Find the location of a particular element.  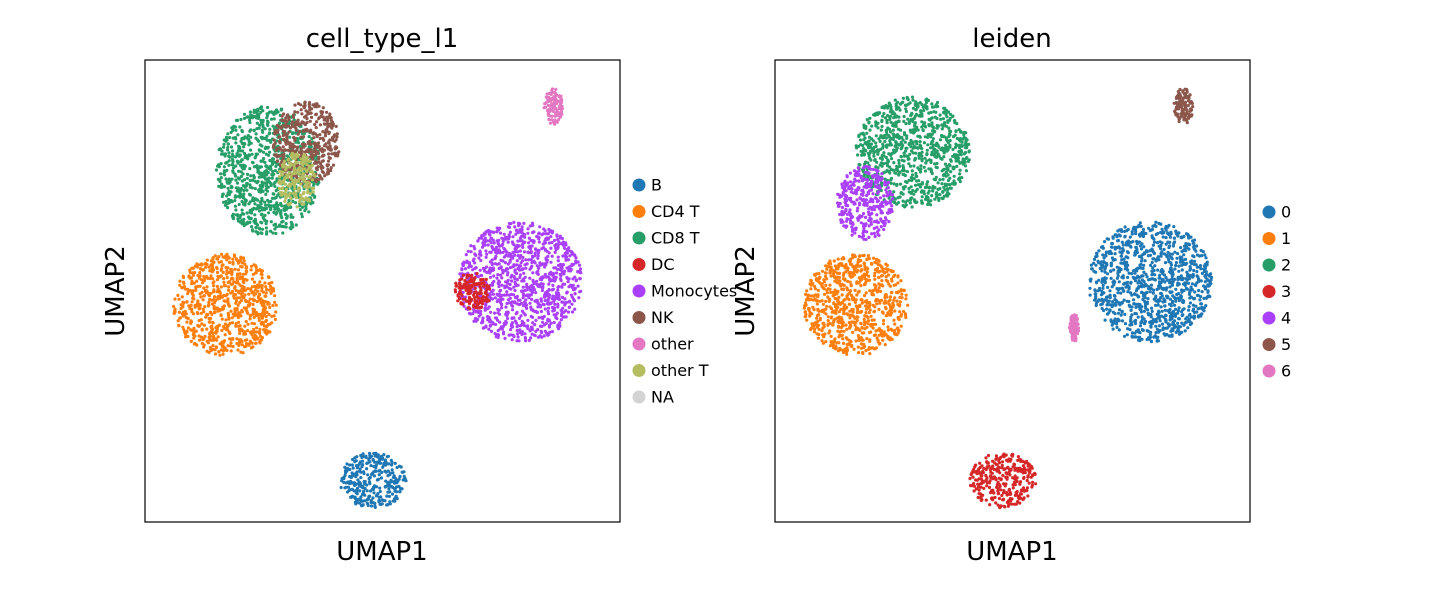

legend-item: NK is located at coordinates (653, 317).